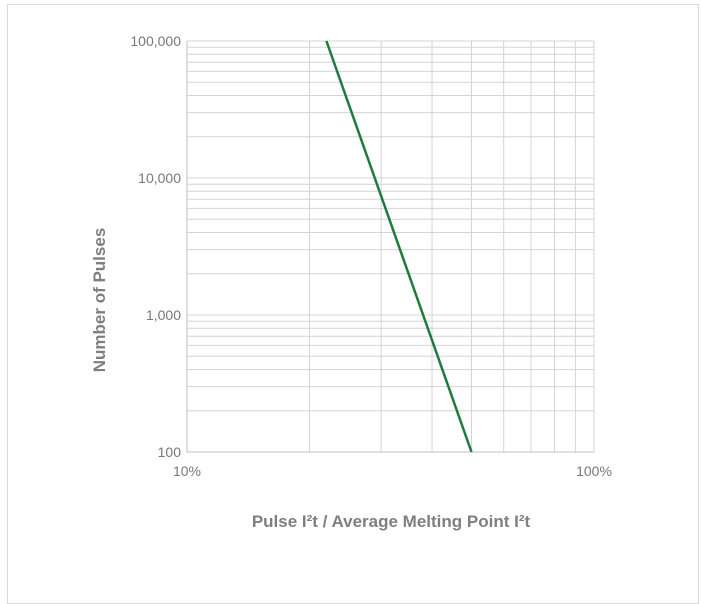 This screenshot has height=604, width=701. I want to click on y-tick-label: 100,000, so click(155, 41).